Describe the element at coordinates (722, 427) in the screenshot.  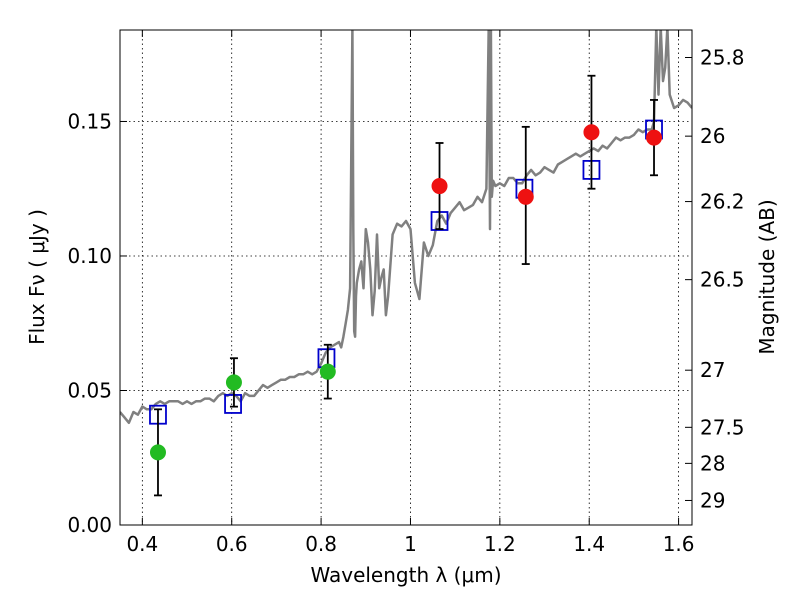
I see `y2-tick-label: 27.5` at that location.